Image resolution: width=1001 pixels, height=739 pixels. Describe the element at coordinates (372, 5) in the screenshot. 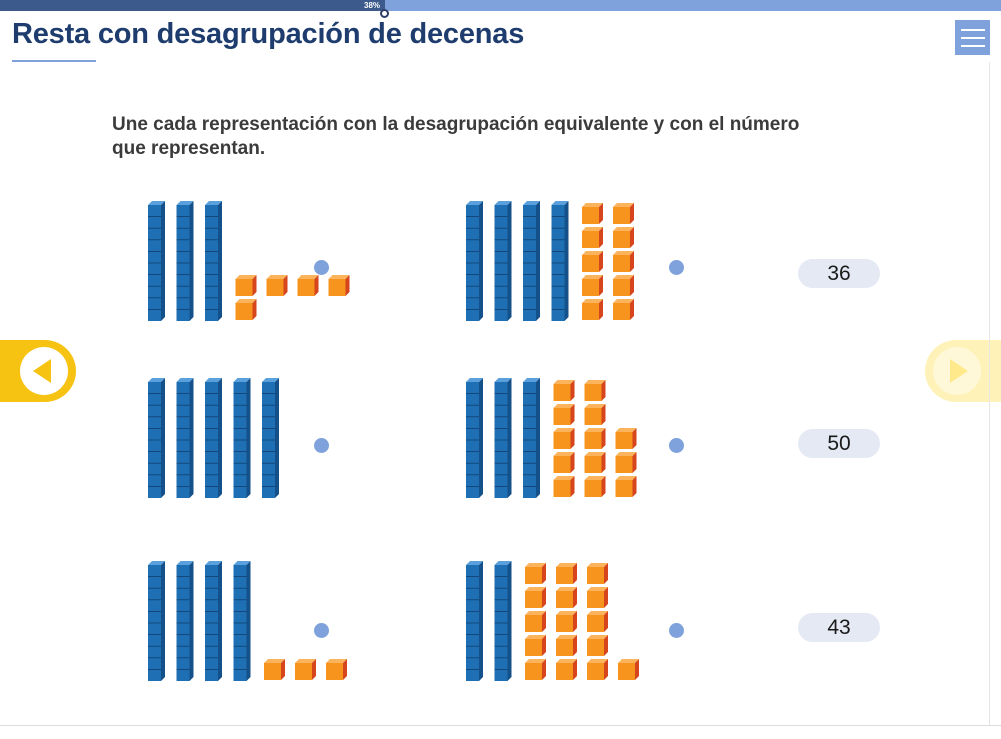

I see `progress-label: 38%` at that location.